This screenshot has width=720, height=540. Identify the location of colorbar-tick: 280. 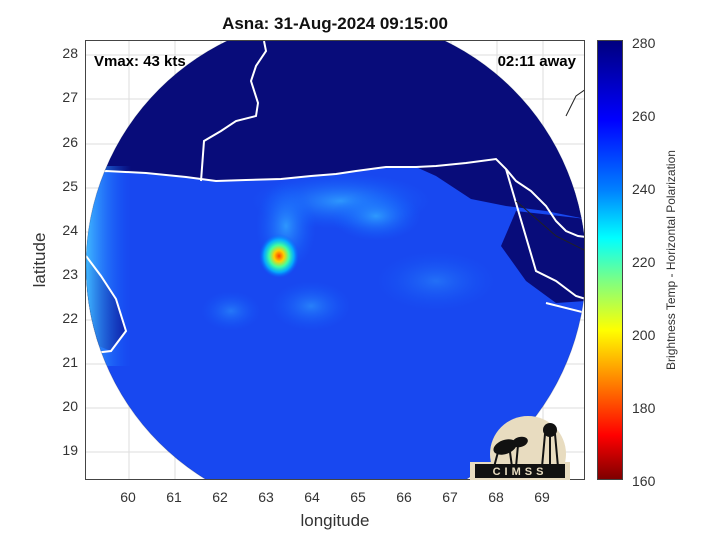
(644, 43).